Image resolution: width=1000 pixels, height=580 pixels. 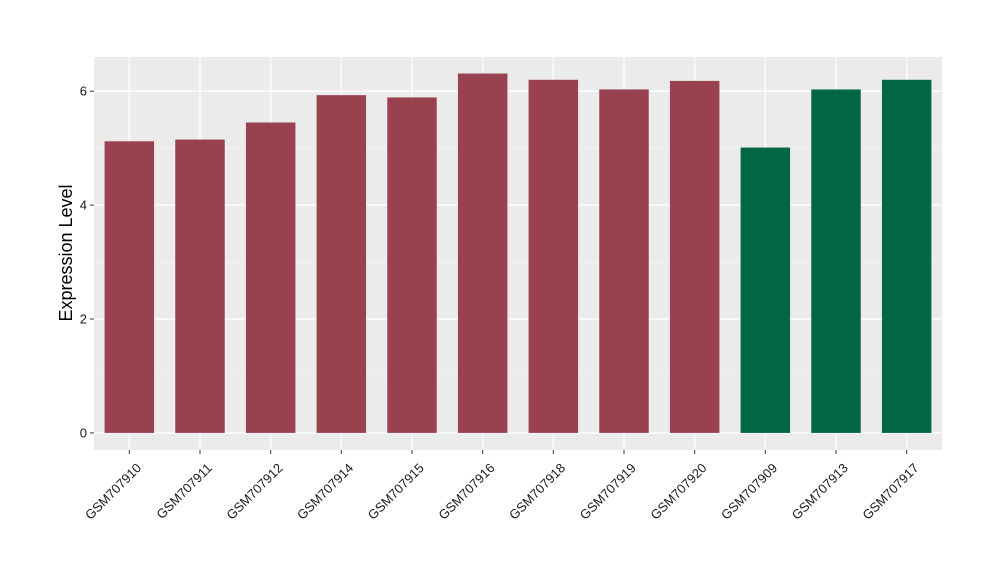 What do you see at coordinates (83, 205) in the screenshot?
I see `y-tick-label: 4` at bounding box center [83, 205].